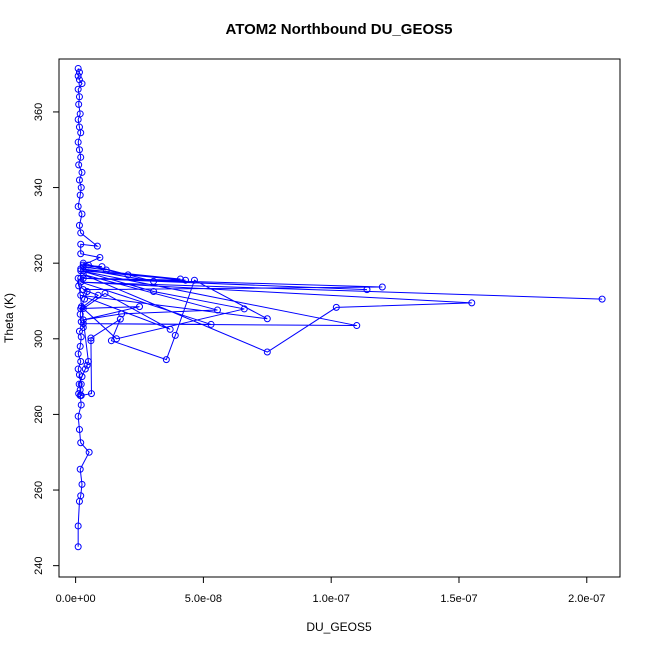  Describe the element at coordinates (330, 590) in the screenshot. I see `x-axis: 0.0e+00 5.0e-08 1.0e-07 1.5e-07 2.0e-07` at that location.